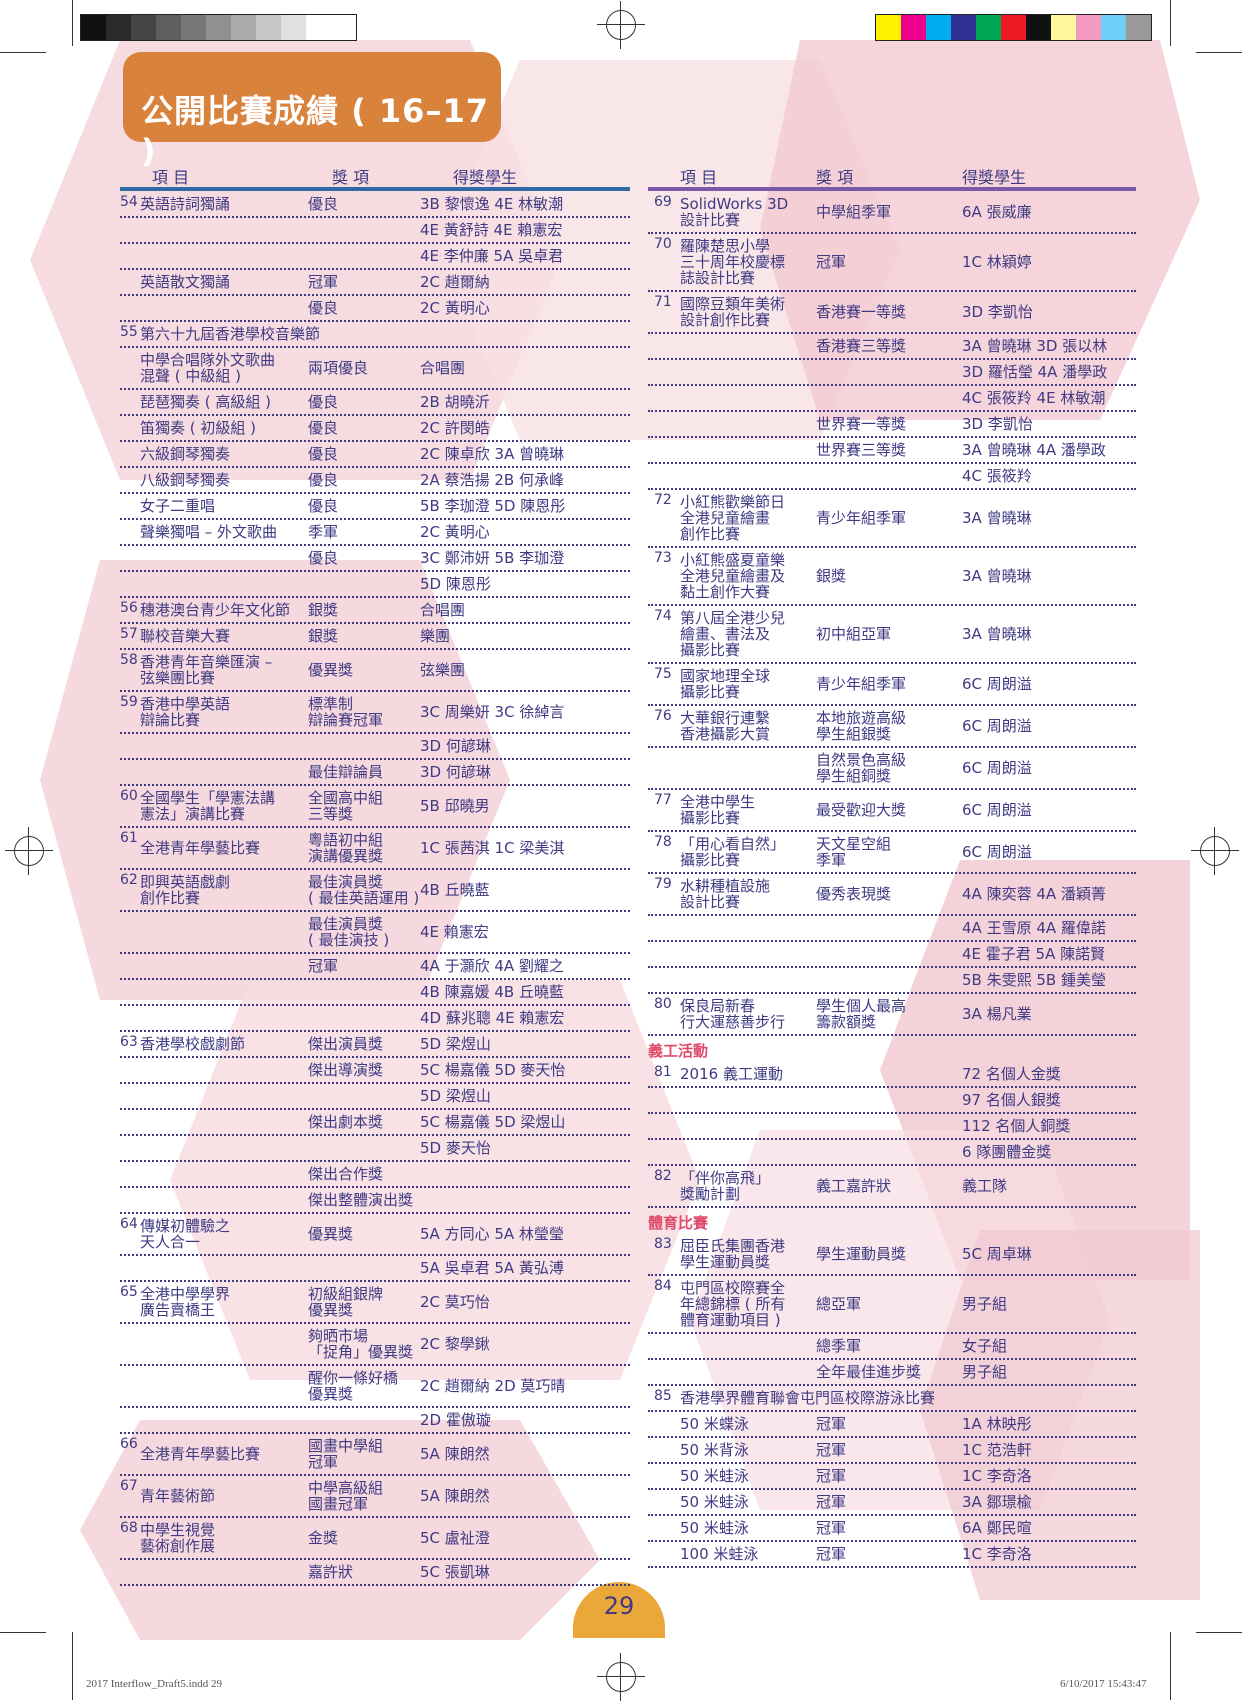 This screenshot has width=1242, height=1701. I want to click on table-row: 65 全港中學學界 廣告賣橋王 初級組銀牌 優異獎 2C 莫巧怡, so click(375, 1303).